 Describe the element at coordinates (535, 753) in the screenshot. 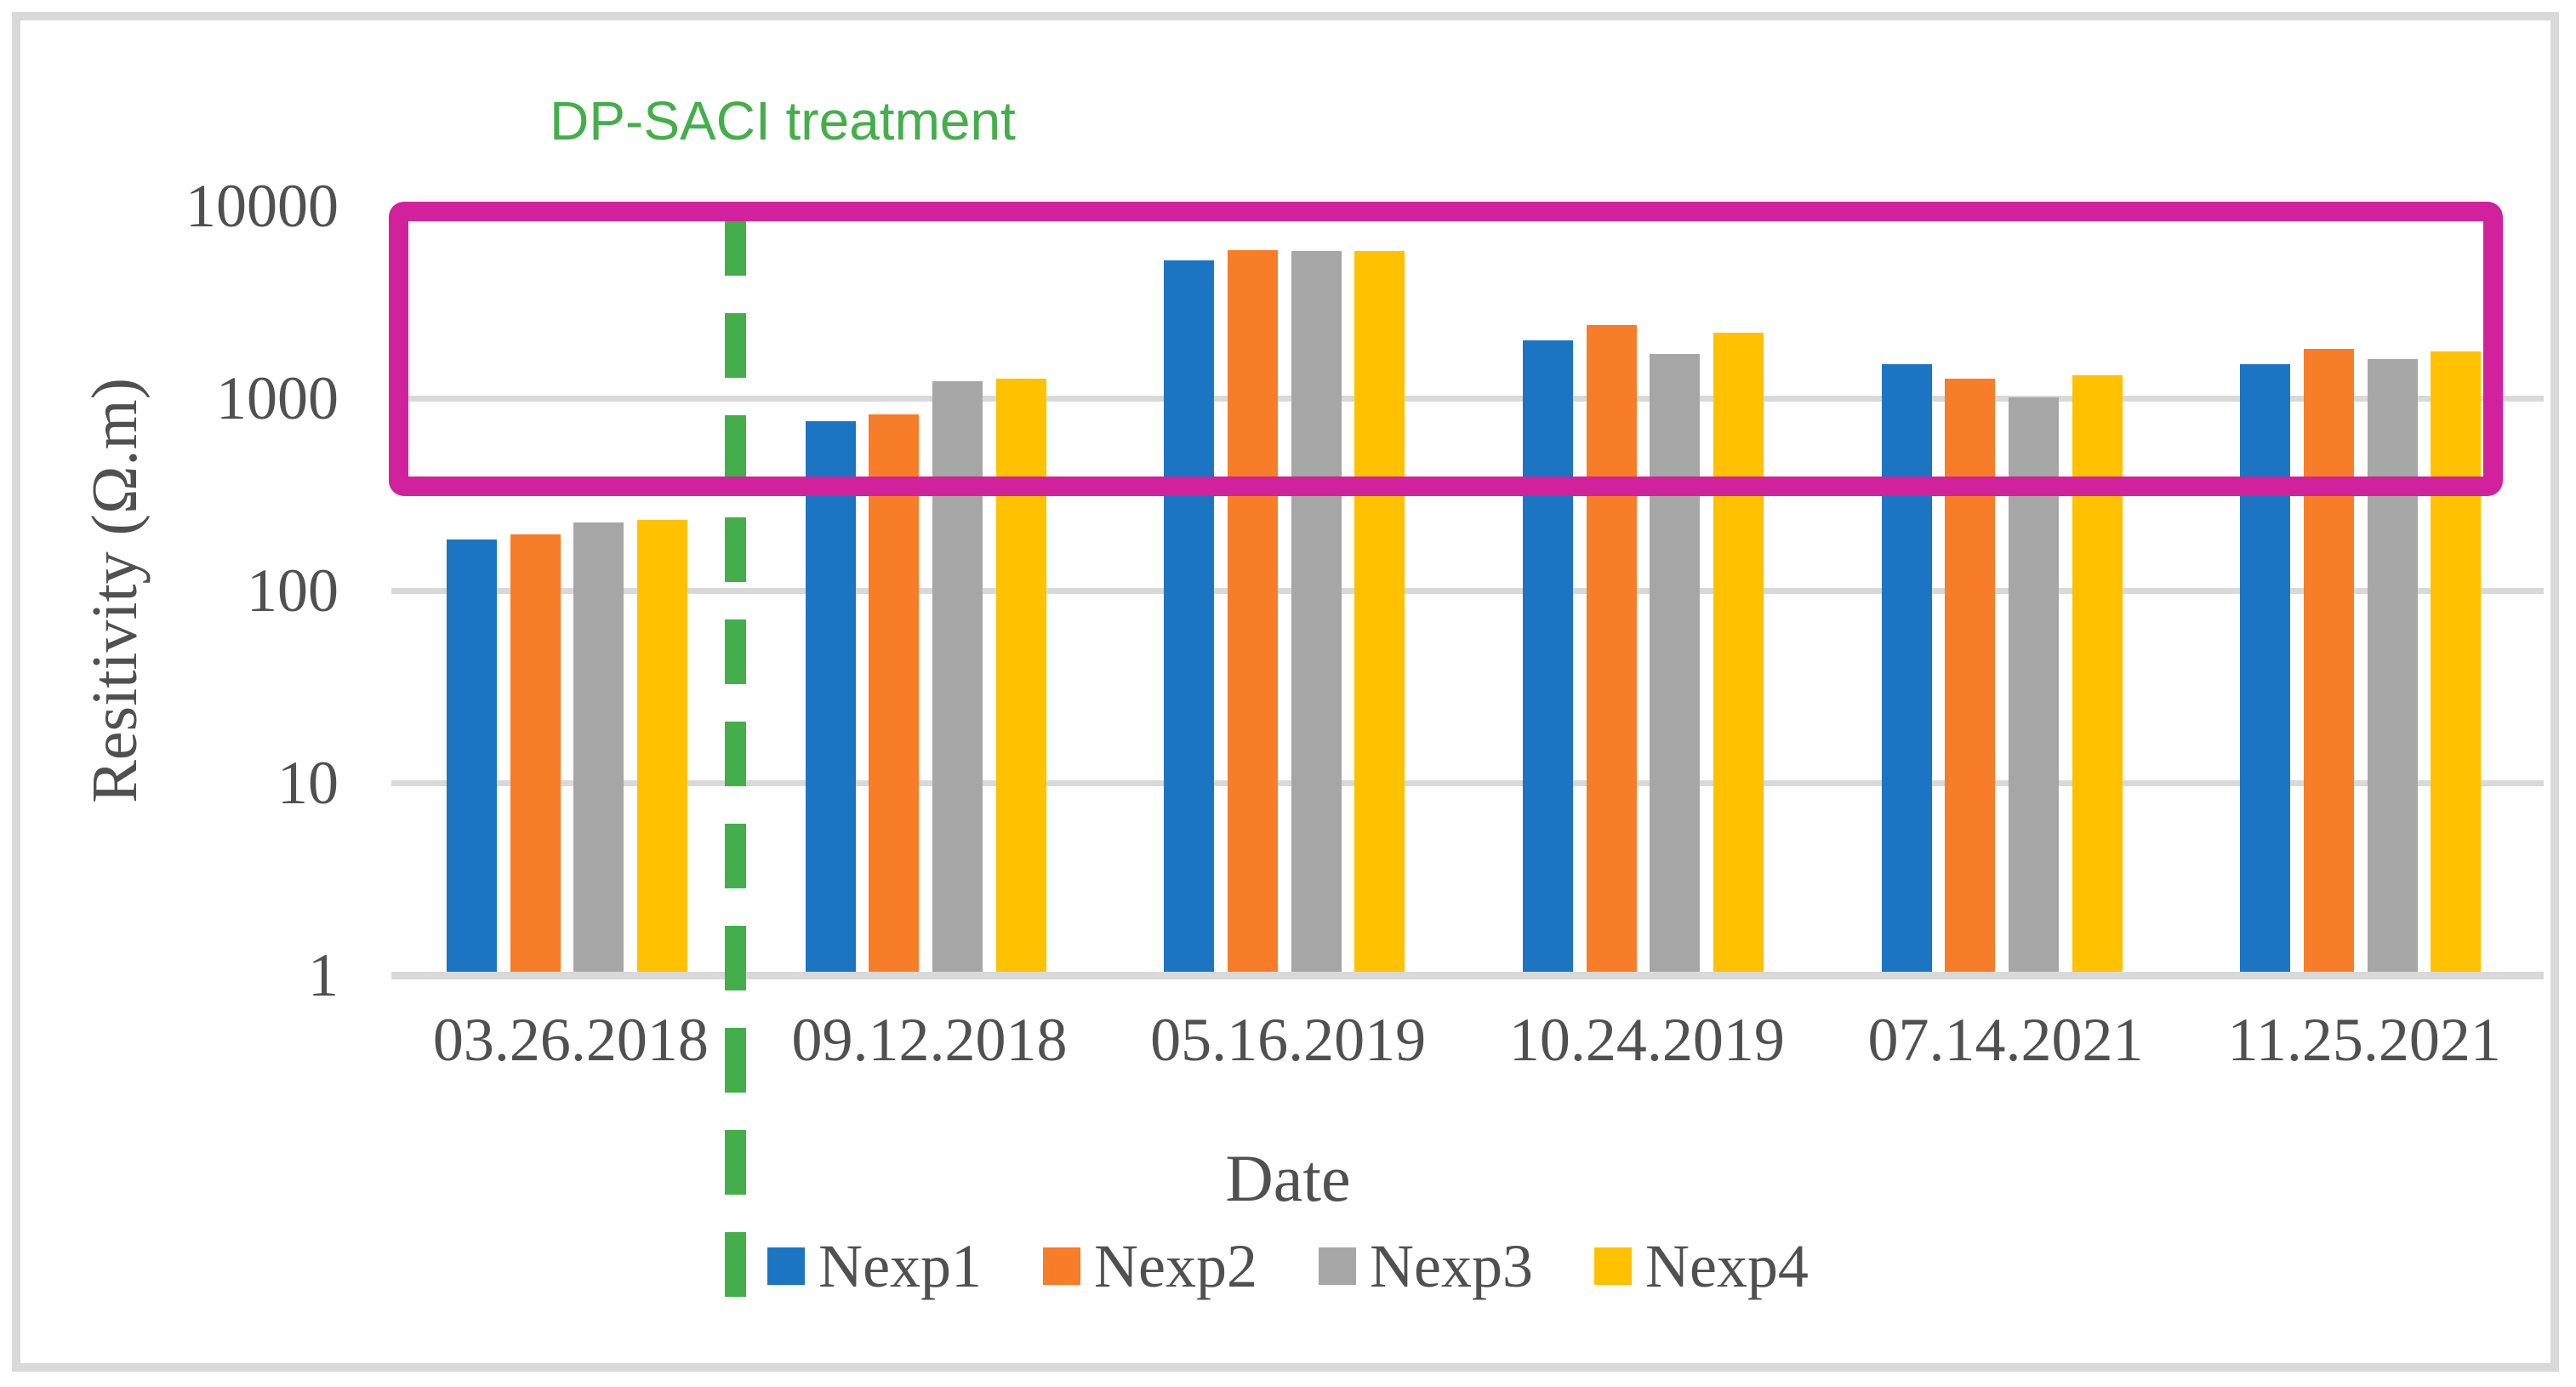

I see `bar-nexp2-03.26.2018` at that location.